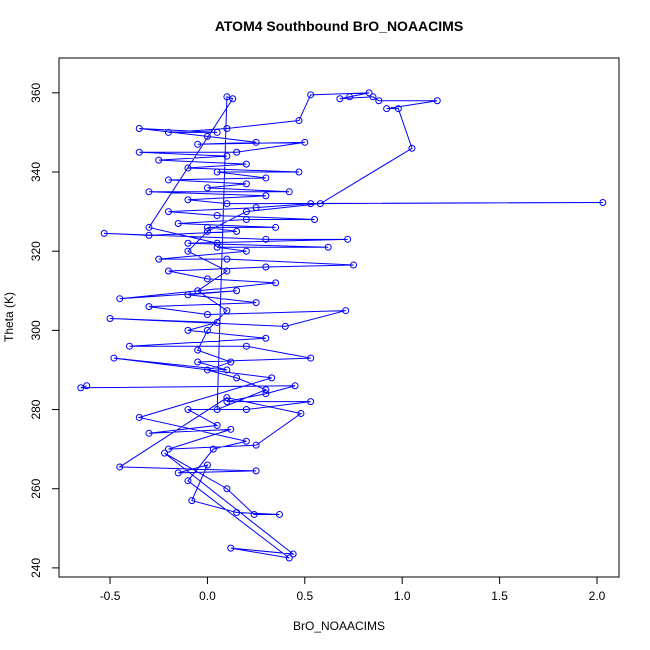 The image size is (650, 650). I want to click on y-tick-label: 240, so click(36, 568).